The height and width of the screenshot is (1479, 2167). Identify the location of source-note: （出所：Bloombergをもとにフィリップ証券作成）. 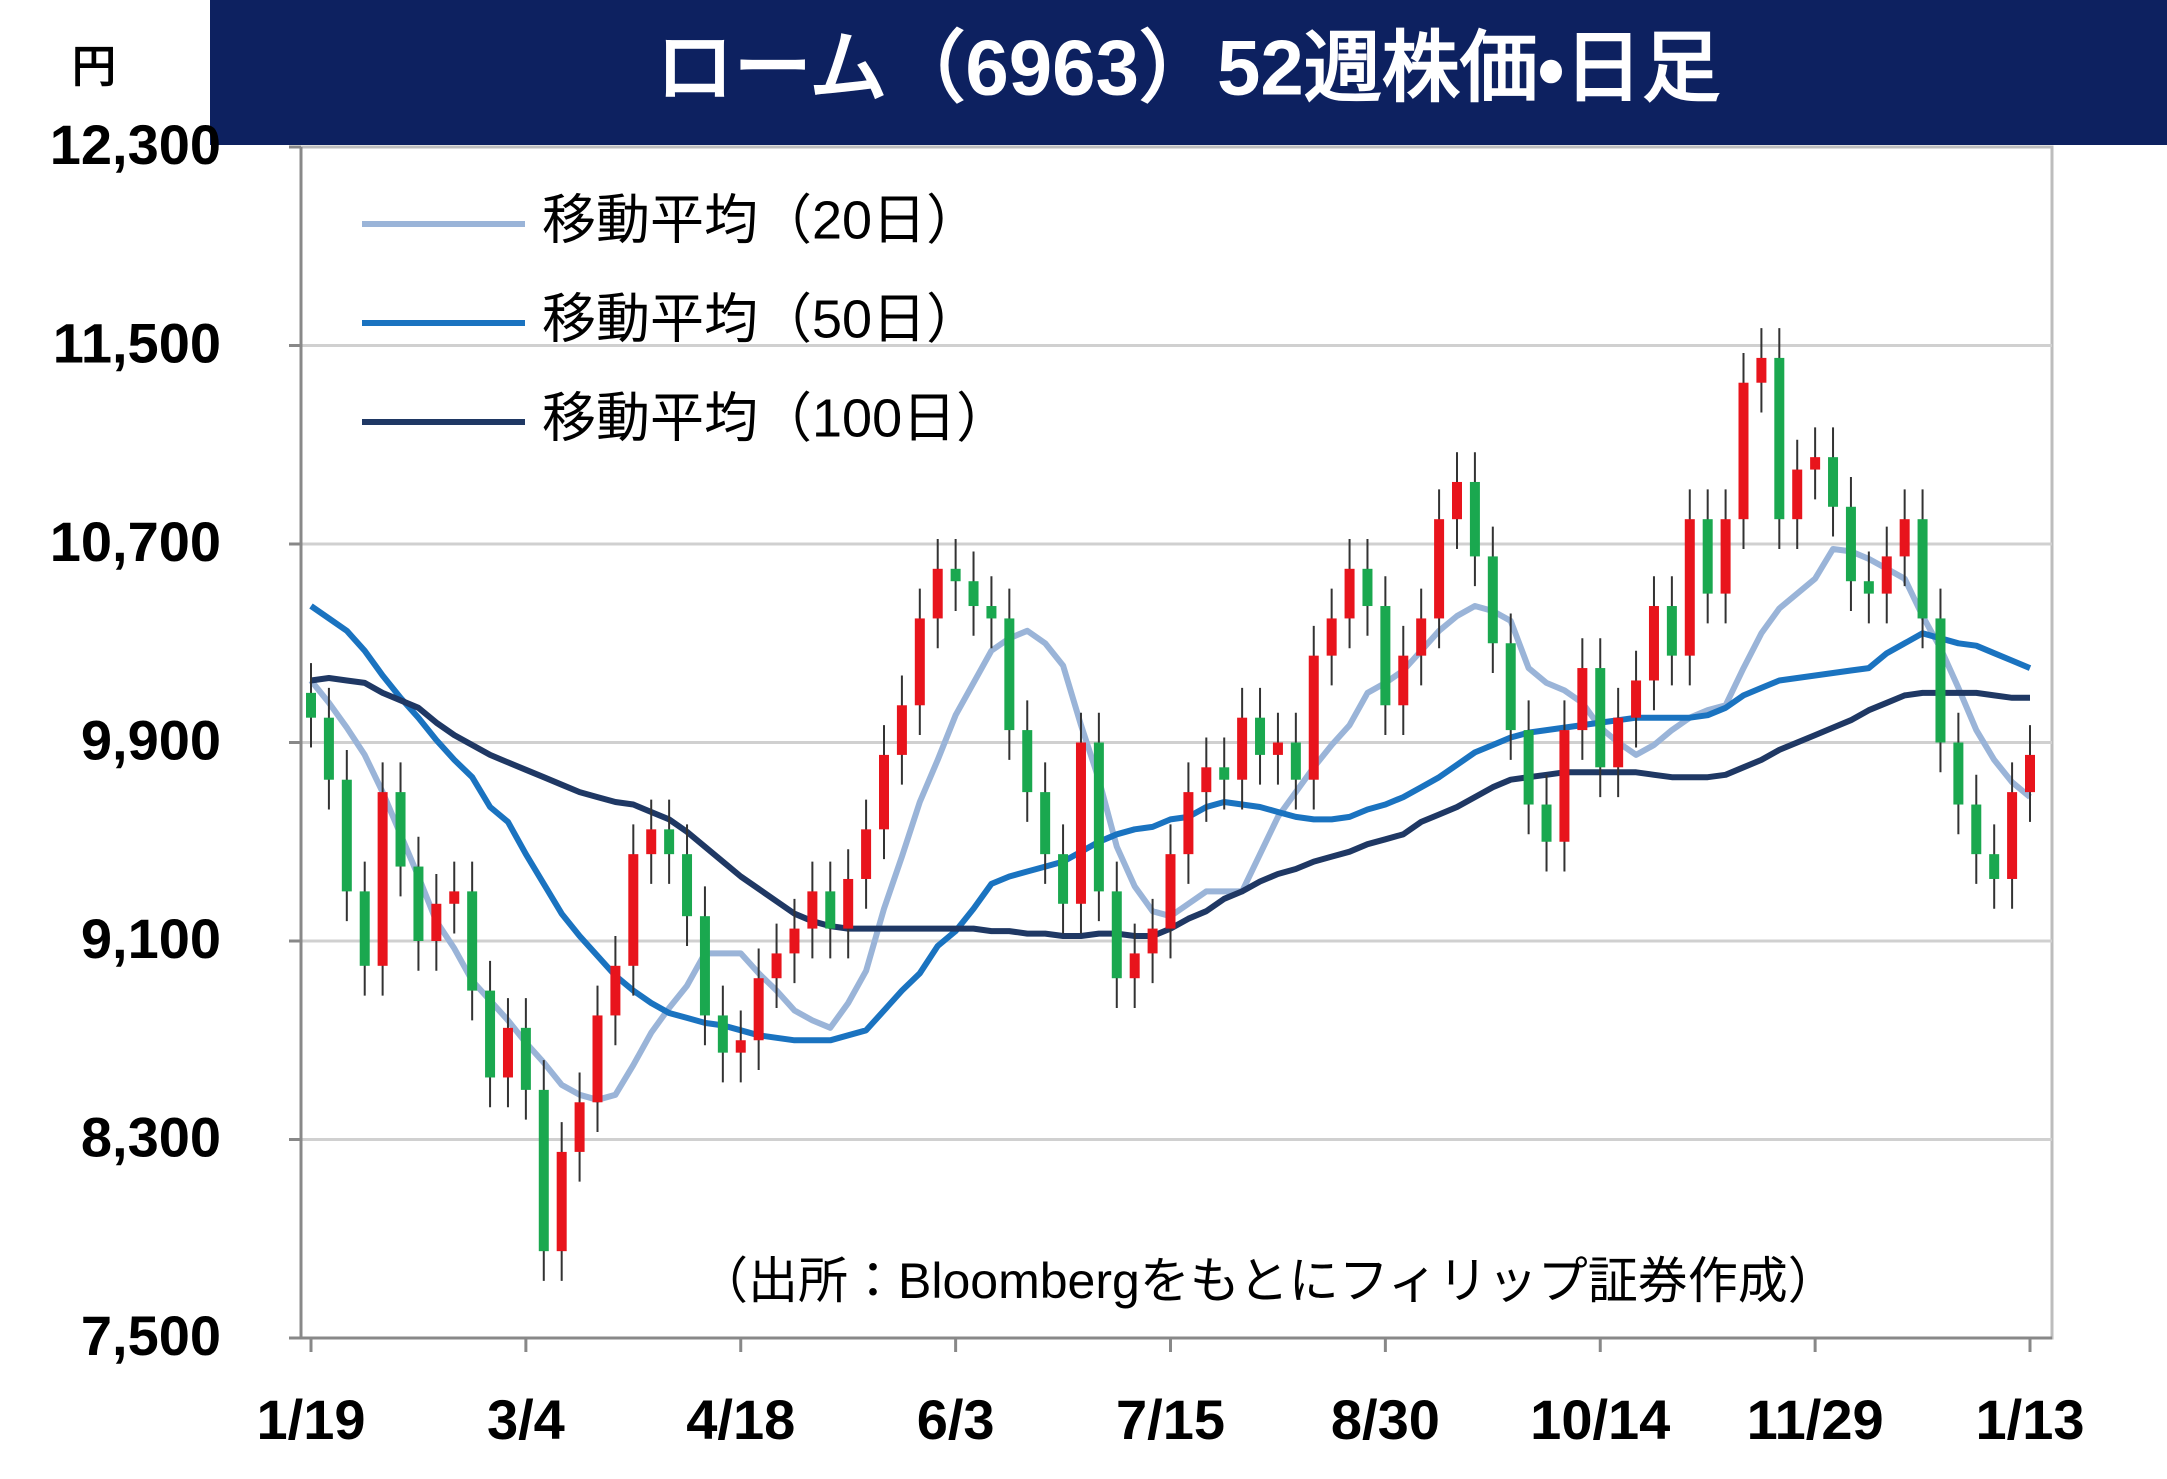
(1268, 1281).